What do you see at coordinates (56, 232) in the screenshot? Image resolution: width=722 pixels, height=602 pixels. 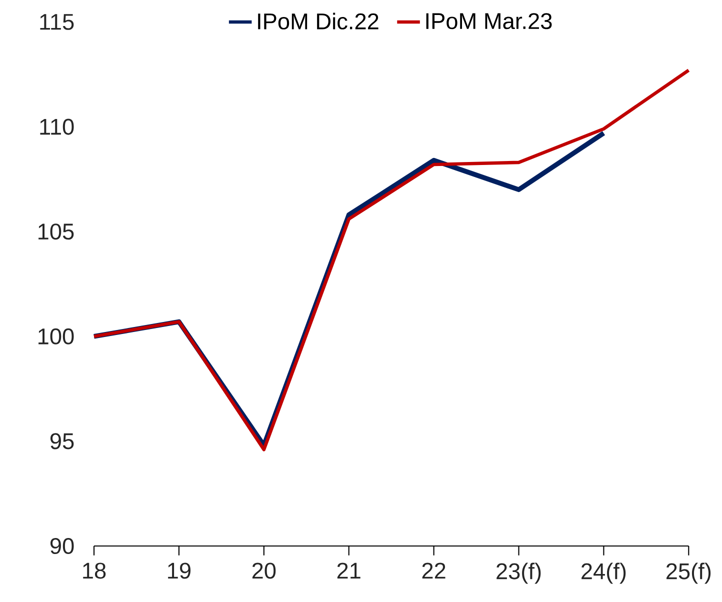 I see `y-tick-label: 105` at bounding box center [56, 232].